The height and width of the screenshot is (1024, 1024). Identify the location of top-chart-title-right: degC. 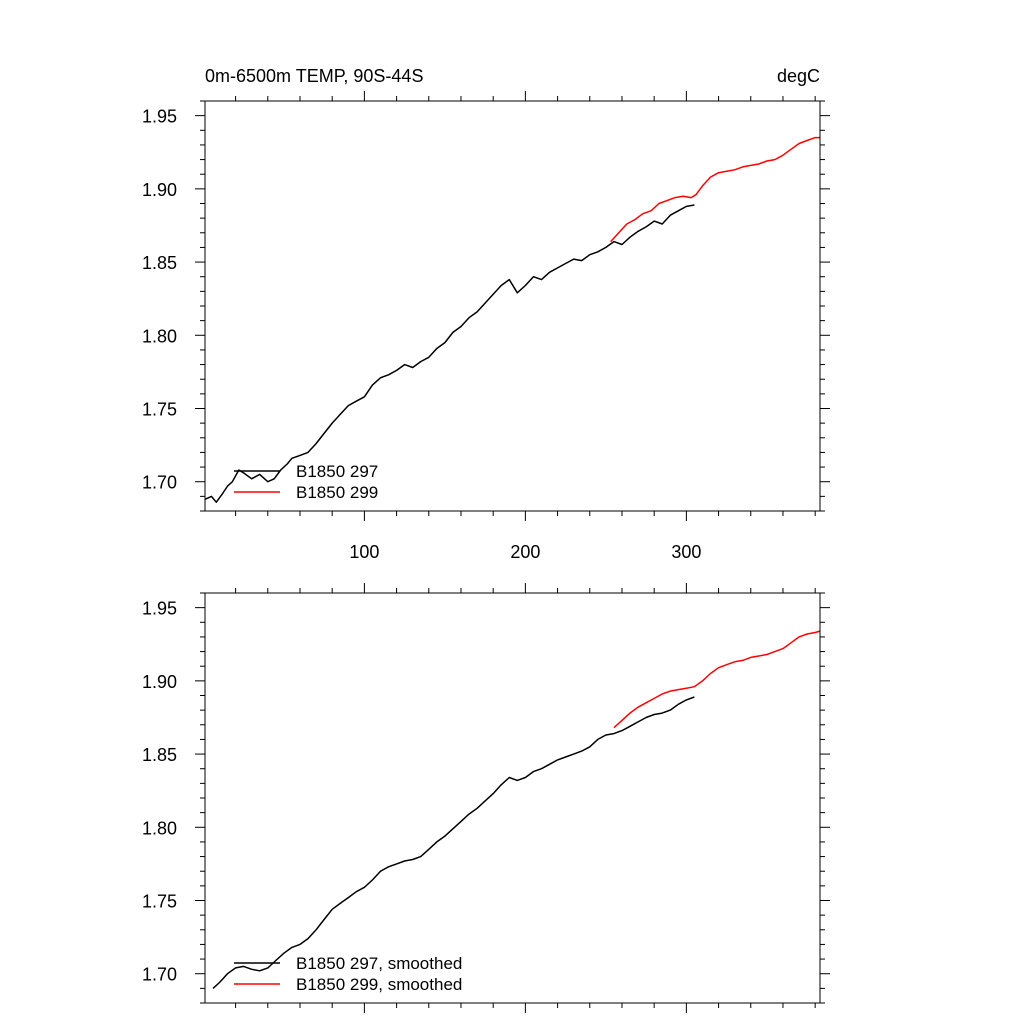
(798, 76).